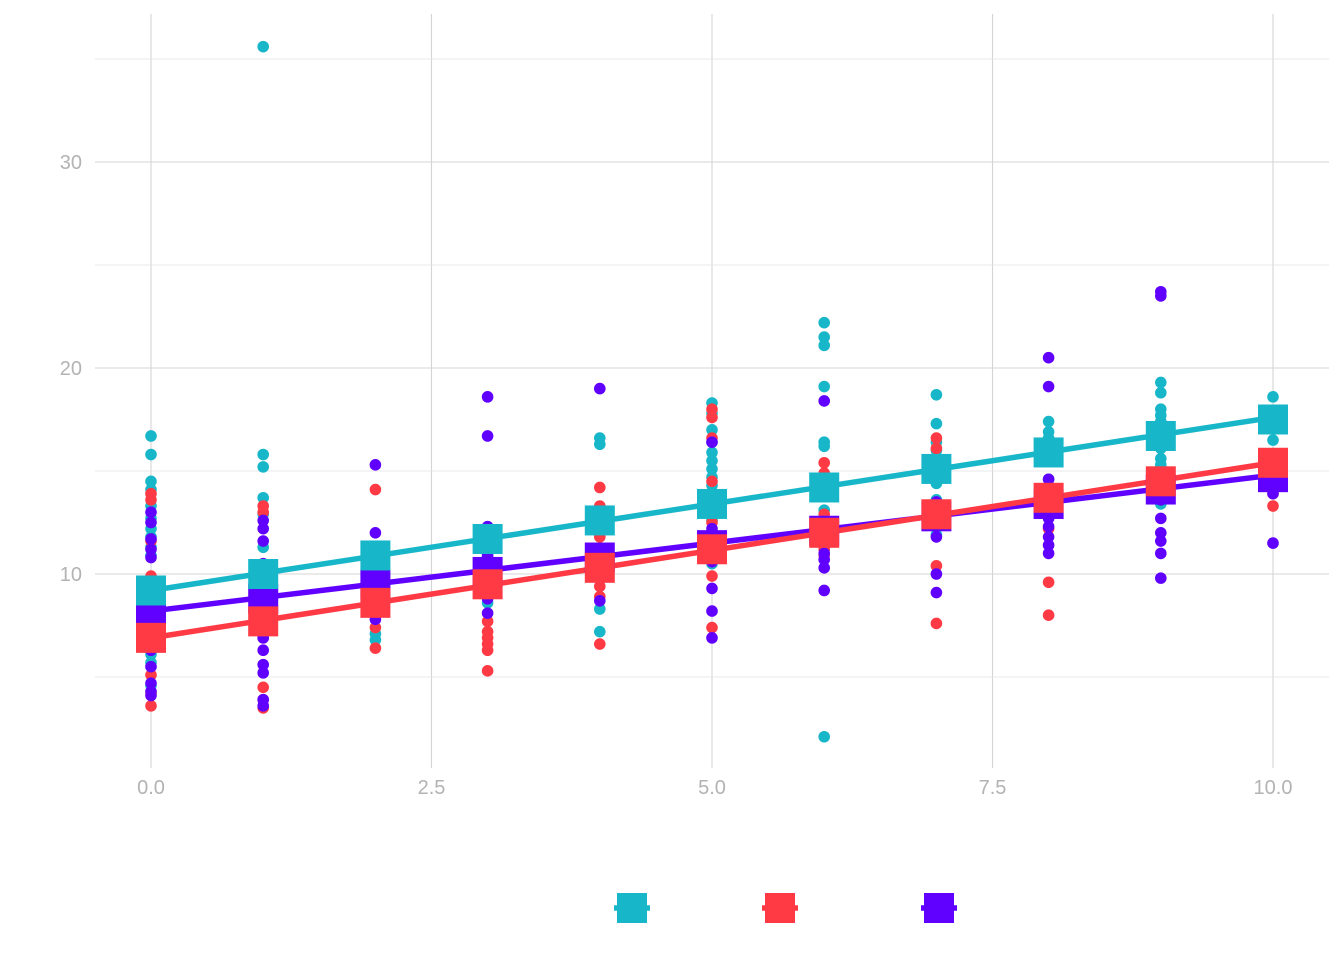  I want to click on x-tick-label: 2.5, so click(432, 788).